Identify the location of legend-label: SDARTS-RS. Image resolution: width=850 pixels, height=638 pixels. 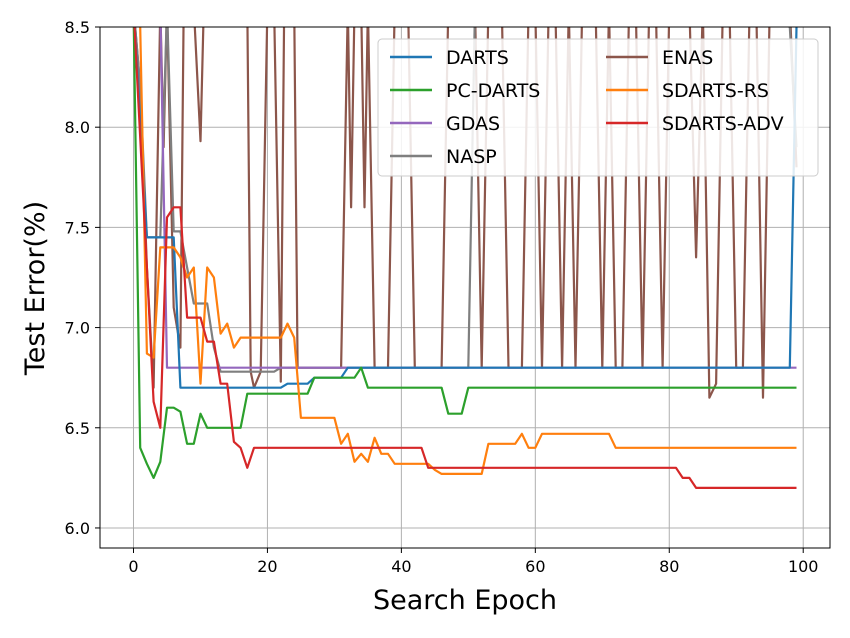
(715, 91).